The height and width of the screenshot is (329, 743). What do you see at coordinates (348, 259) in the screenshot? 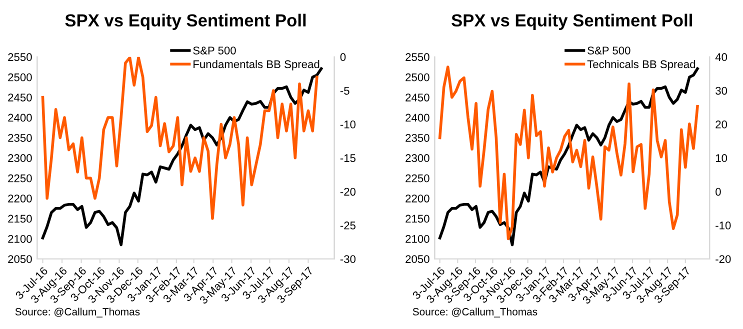
I see `y2-tick-label: -30` at bounding box center [348, 259].